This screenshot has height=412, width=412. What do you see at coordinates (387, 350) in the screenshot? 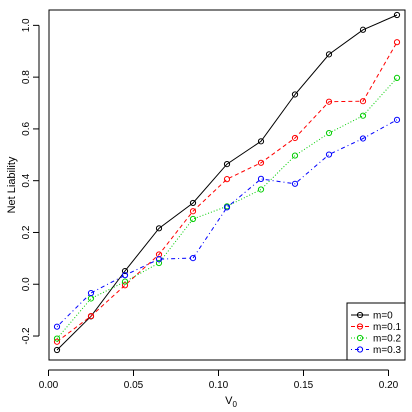
I see `legend-label: m=0.3` at bounding box center [387, 350].